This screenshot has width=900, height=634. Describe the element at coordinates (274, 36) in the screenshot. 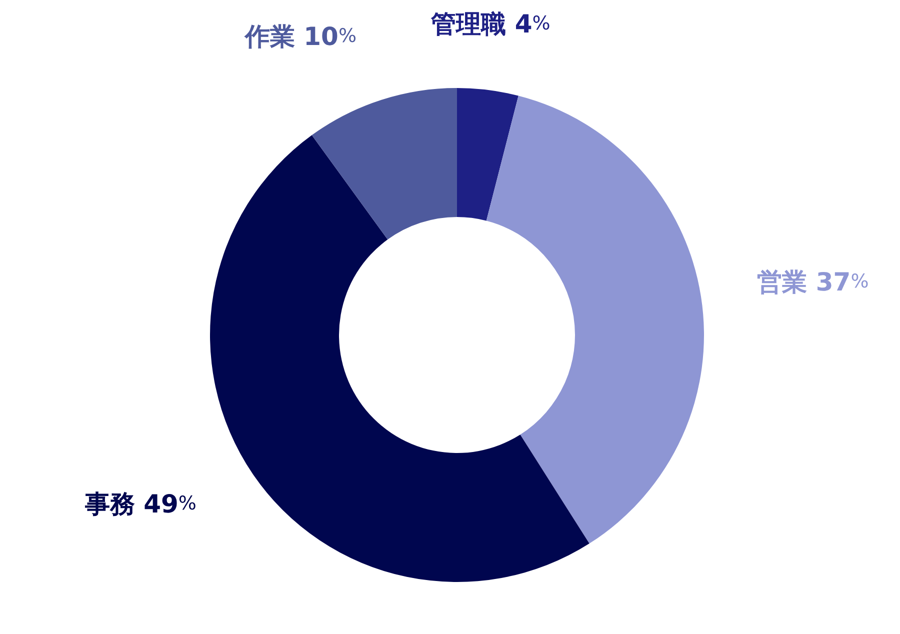

I see `slice-label: 作業` at that location.